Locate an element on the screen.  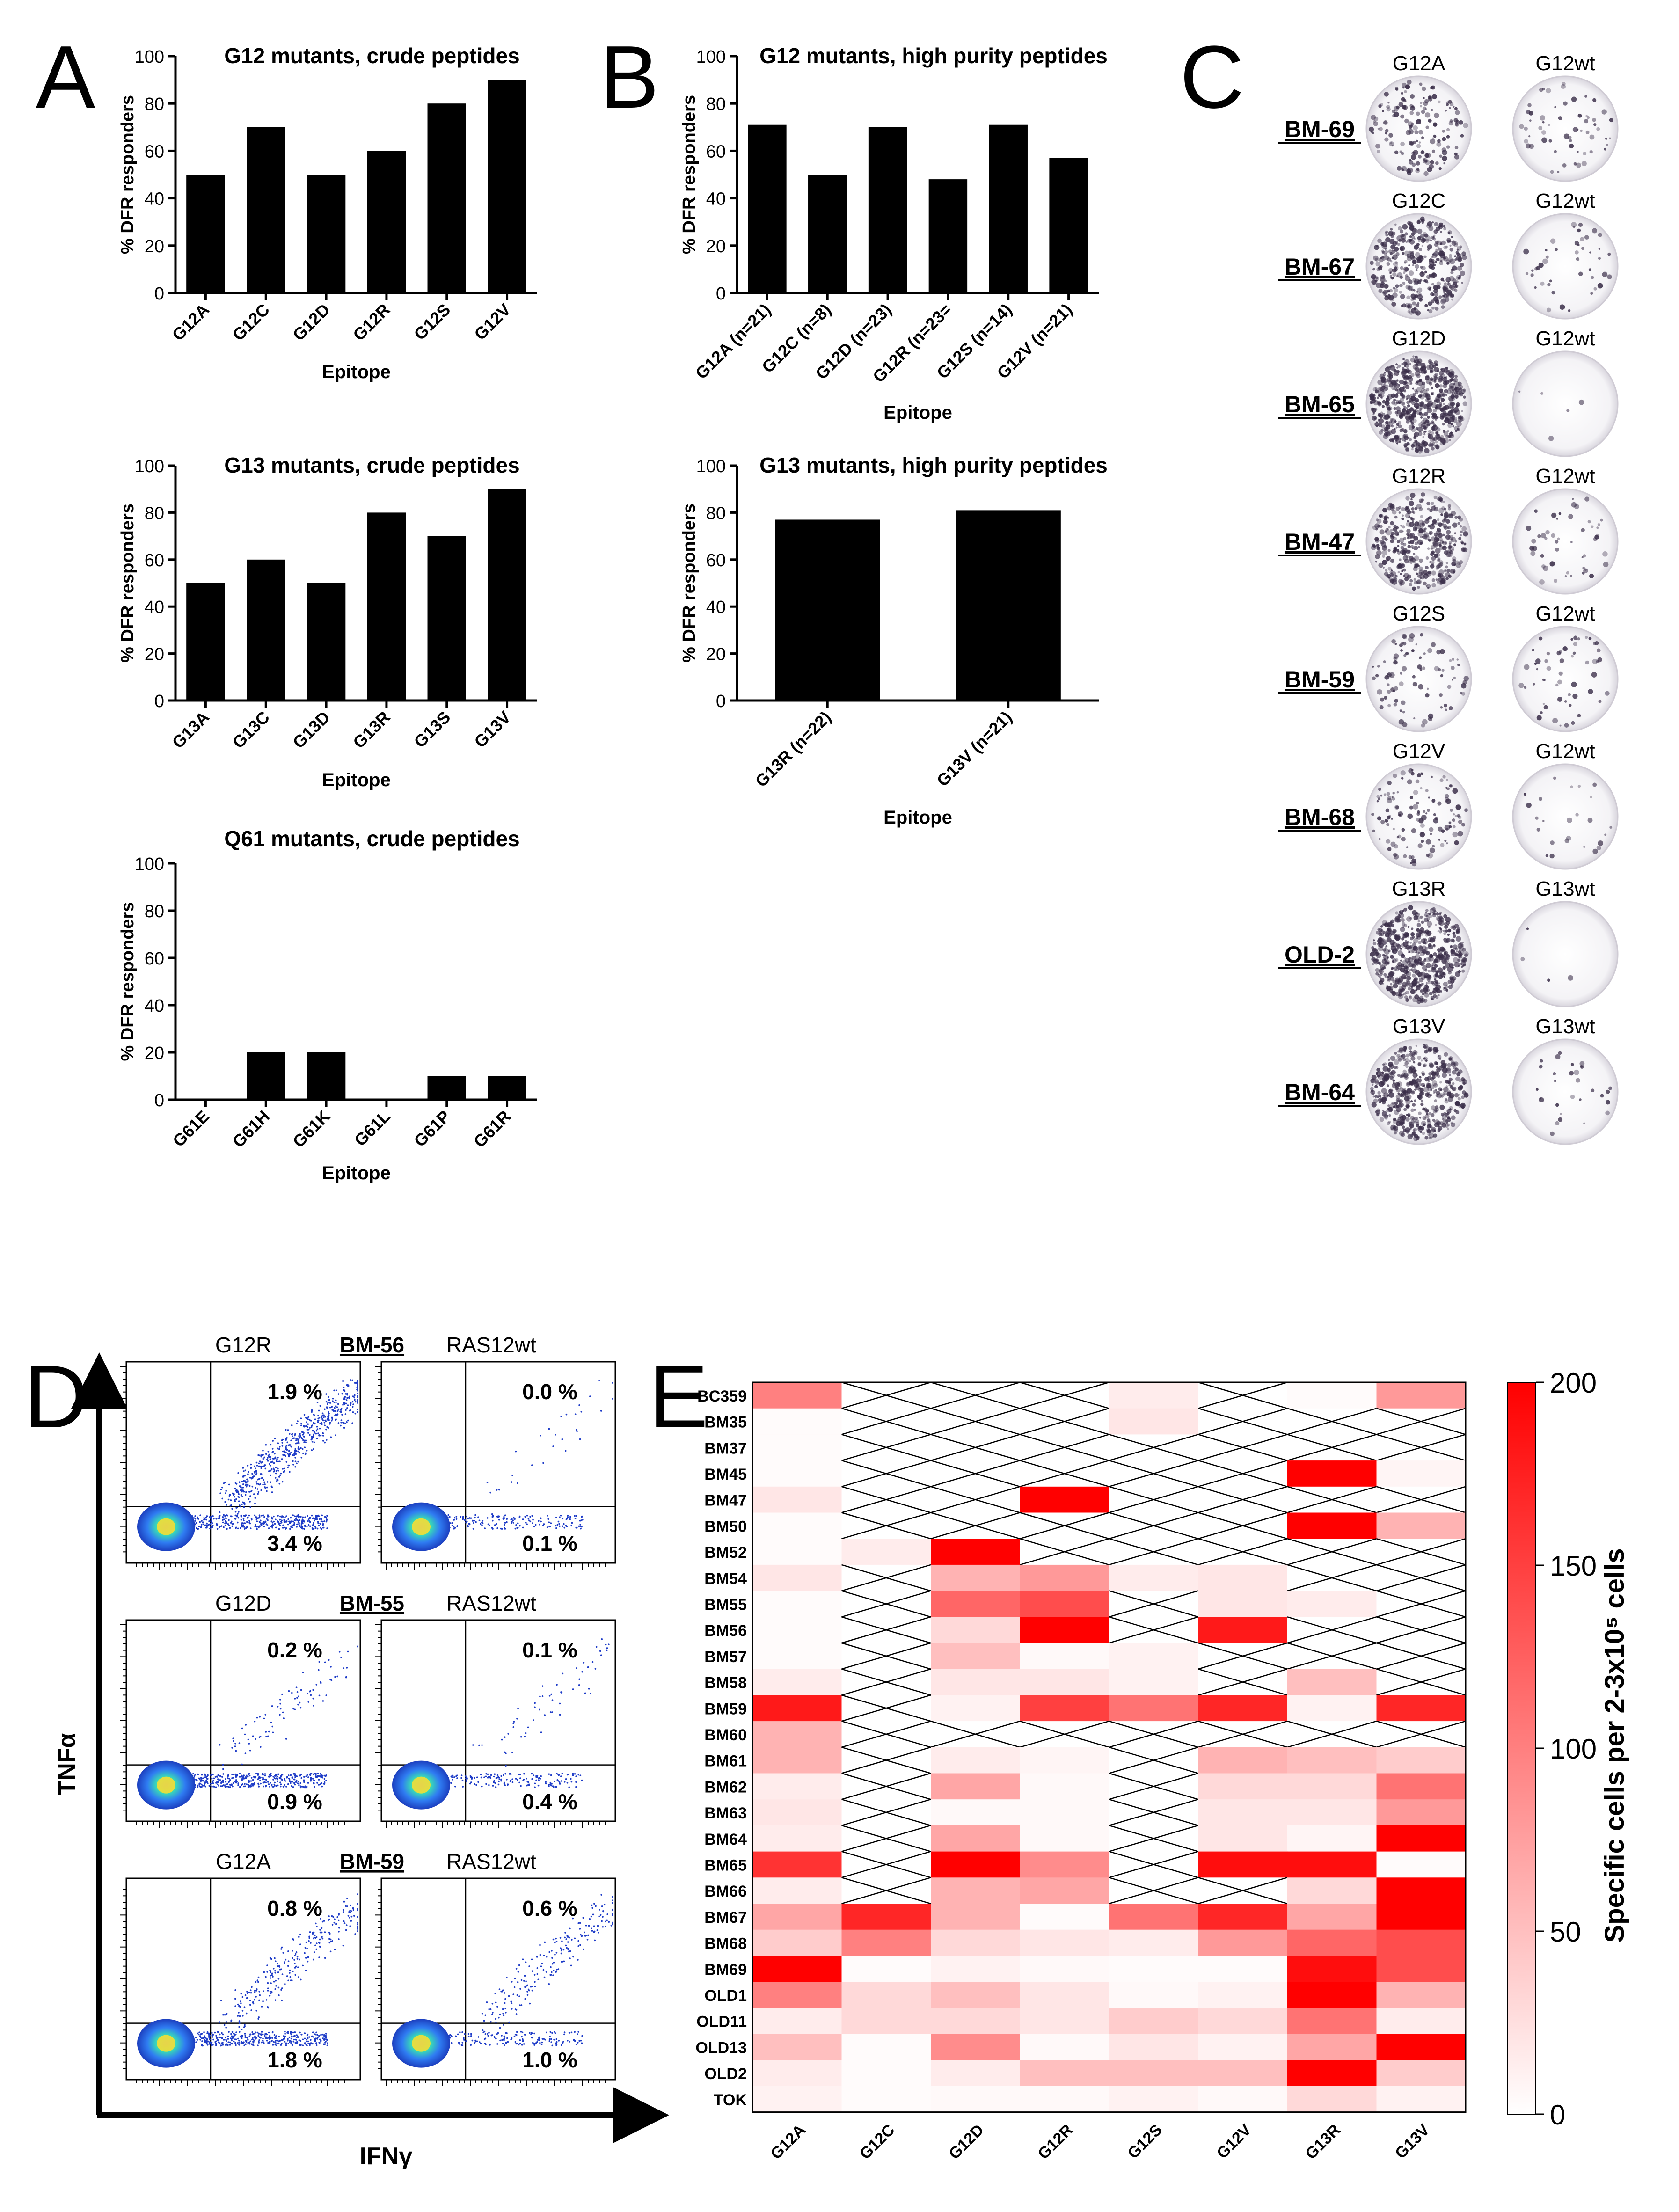
x-tick-label: G12C is located at coordinates (251, 322).